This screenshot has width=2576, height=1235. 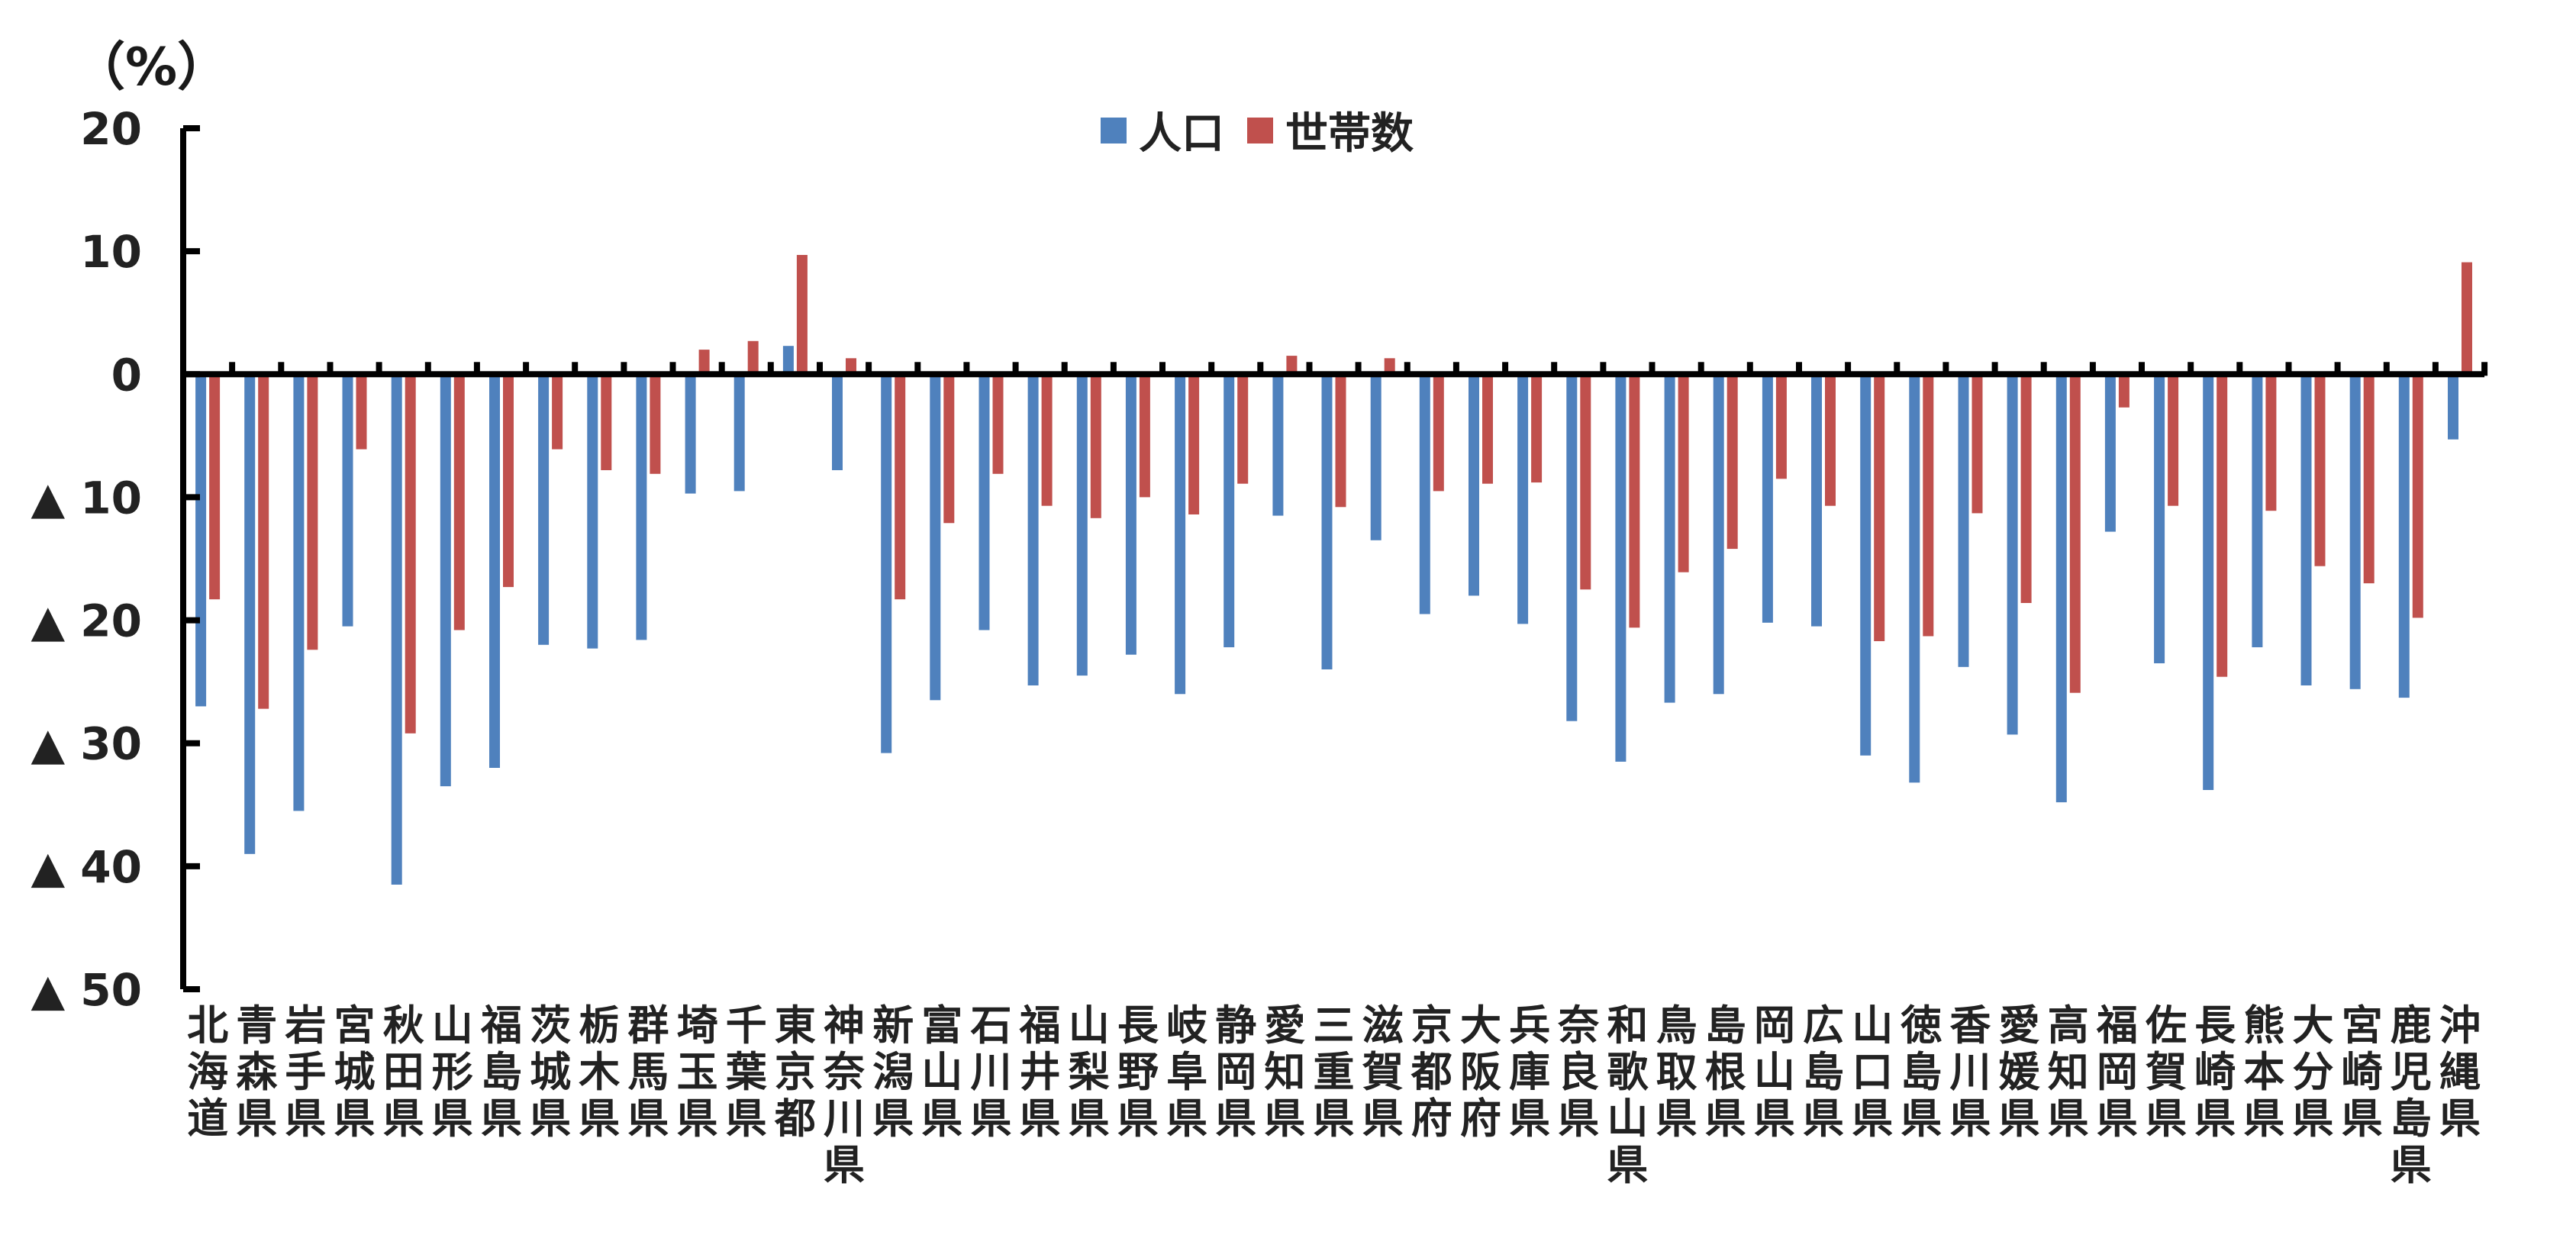 I want to click on x-tick-label-3: 宮城県, so click(x=355, y=1072).